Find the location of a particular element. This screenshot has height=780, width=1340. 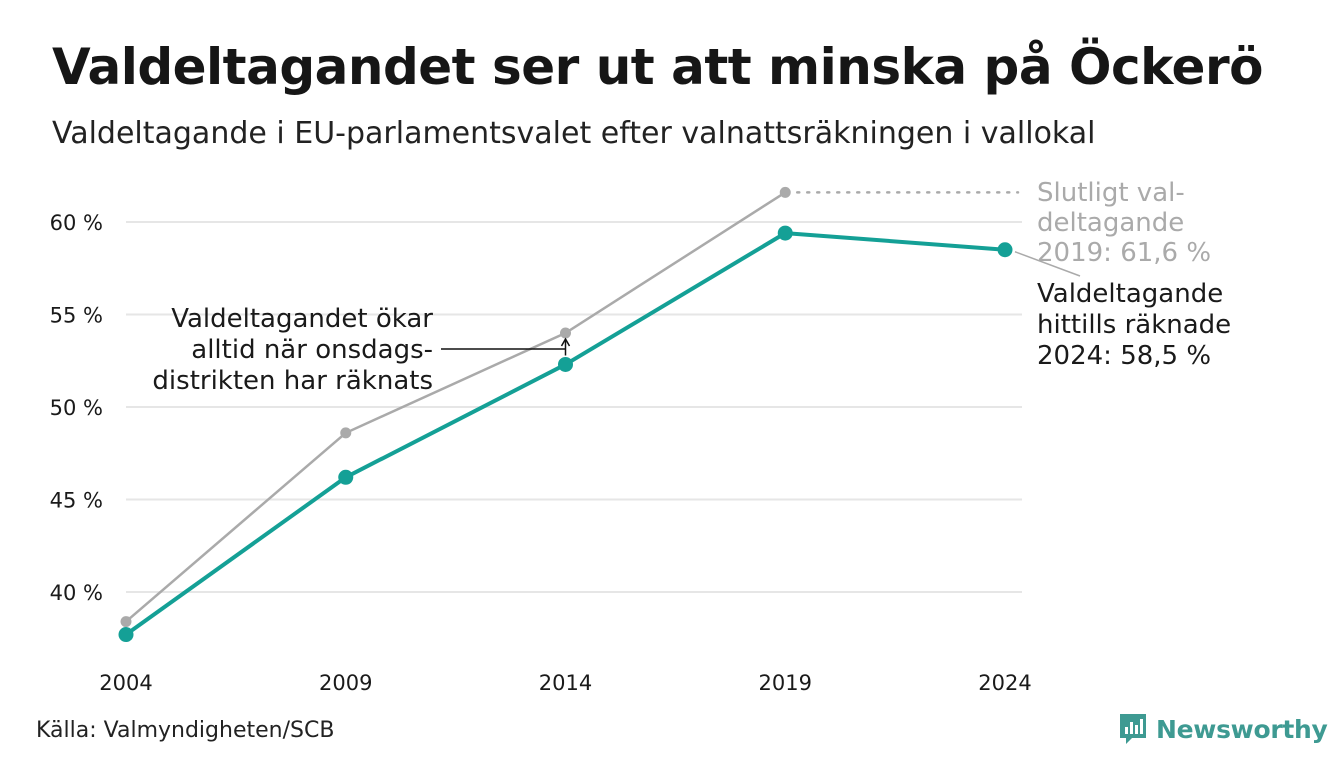

y-tick-label: 60 % is located at coordinates (76, 223).